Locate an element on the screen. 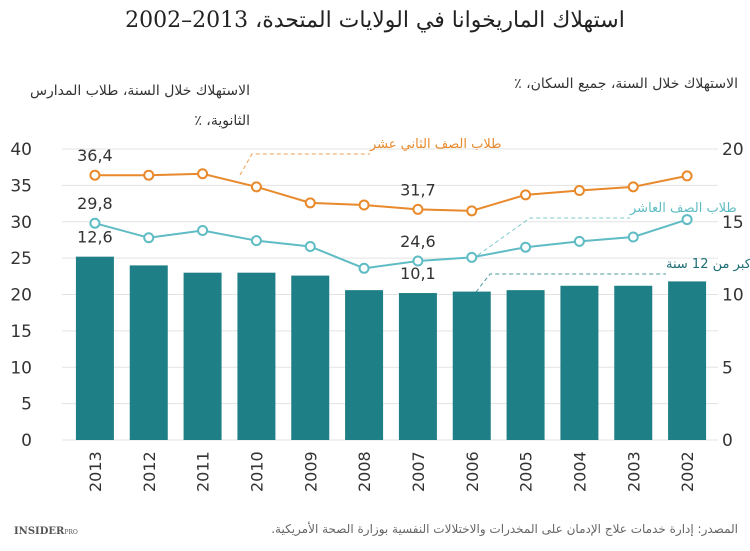 Image resolution: width=750 pixels, height=551 pixels. left-tick-label: 30 is located at coordinates (21, 223).